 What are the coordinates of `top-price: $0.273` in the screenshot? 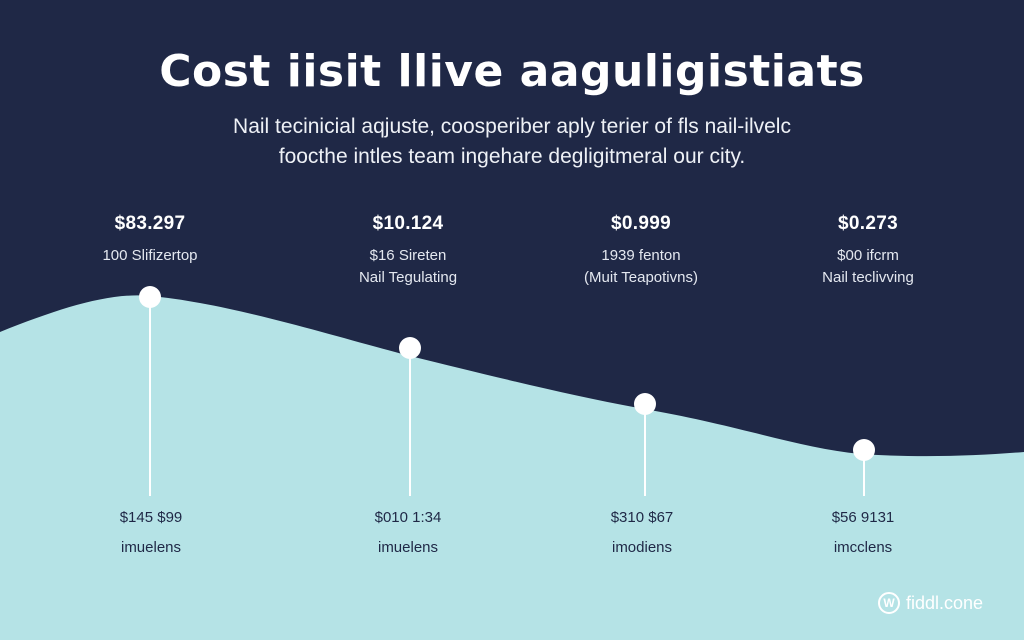 It's located at (868, 223).